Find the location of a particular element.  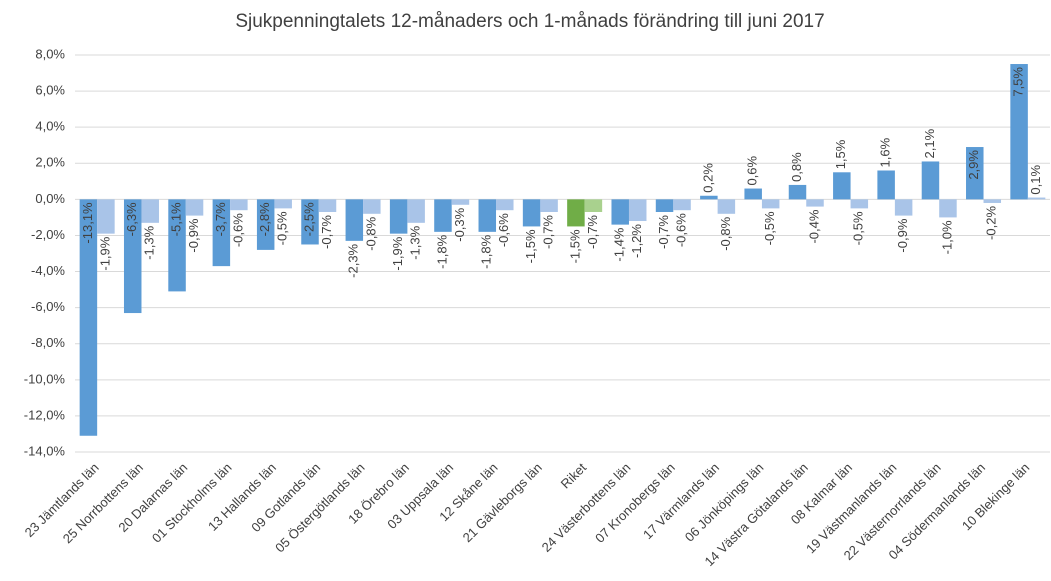

x-tick-label: 17 Värmlands län is located at coordinates (681, 501).